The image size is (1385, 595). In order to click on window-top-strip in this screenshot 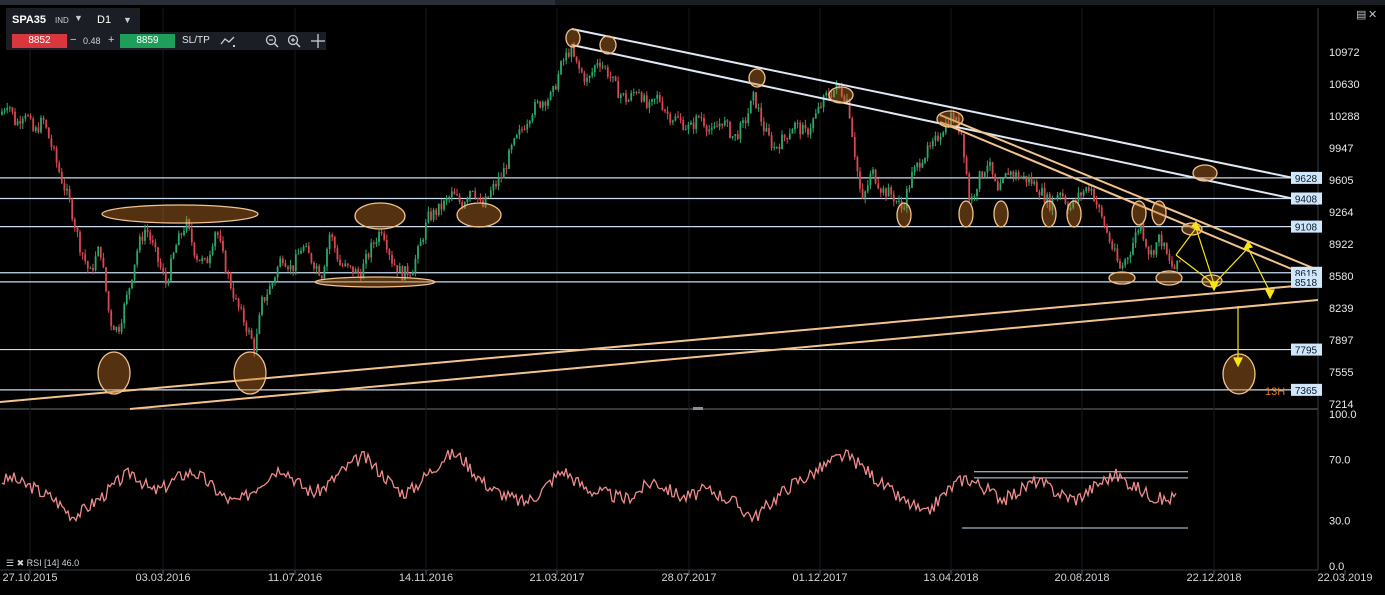, I will do `click(692, 2)`.